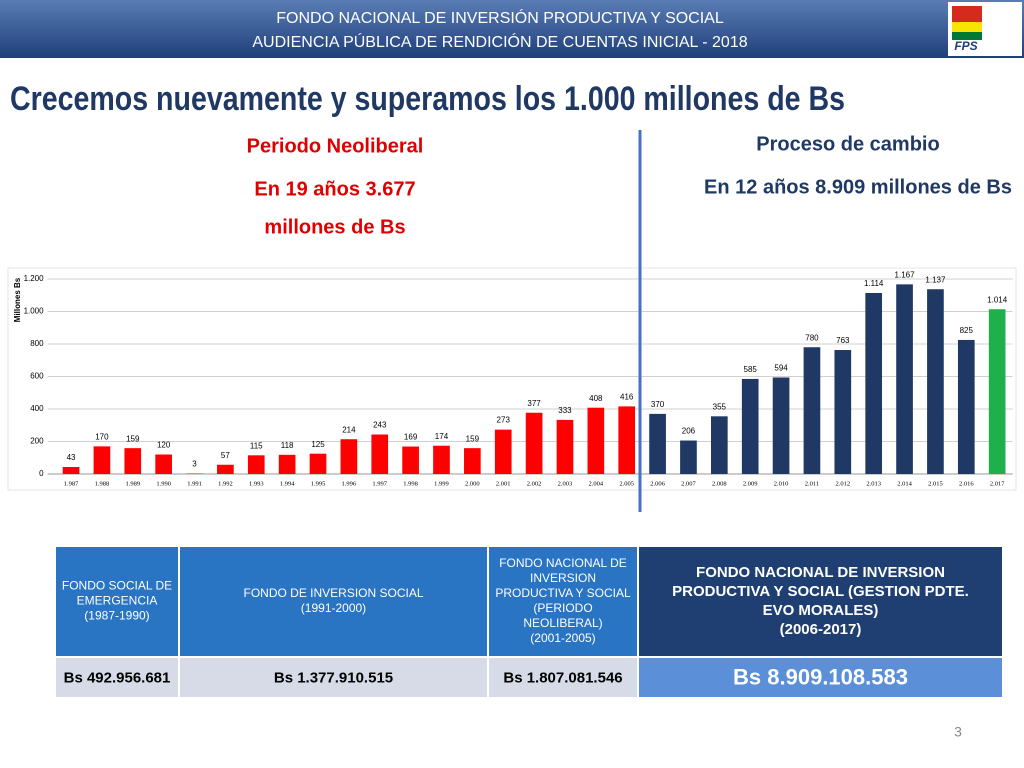 The image size is (1024, 768). What do you see at coordinates (967, 14) in the screenshot?
I see `flag-red` at bounding box center [967, 14].